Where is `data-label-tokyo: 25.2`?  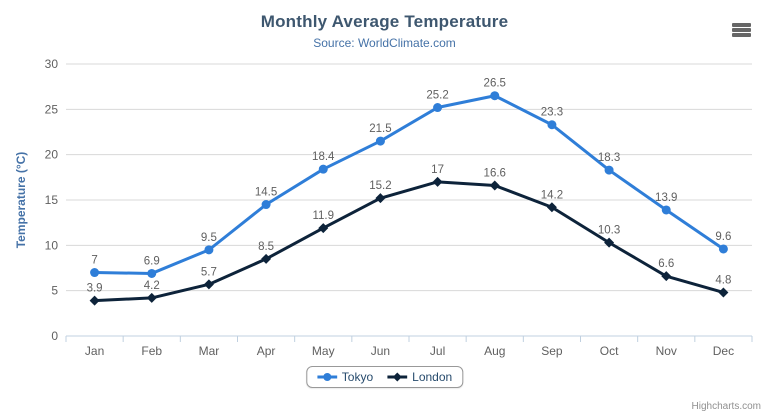 data-label-tokyo: 25.2 is located at coordinates (437, 96).